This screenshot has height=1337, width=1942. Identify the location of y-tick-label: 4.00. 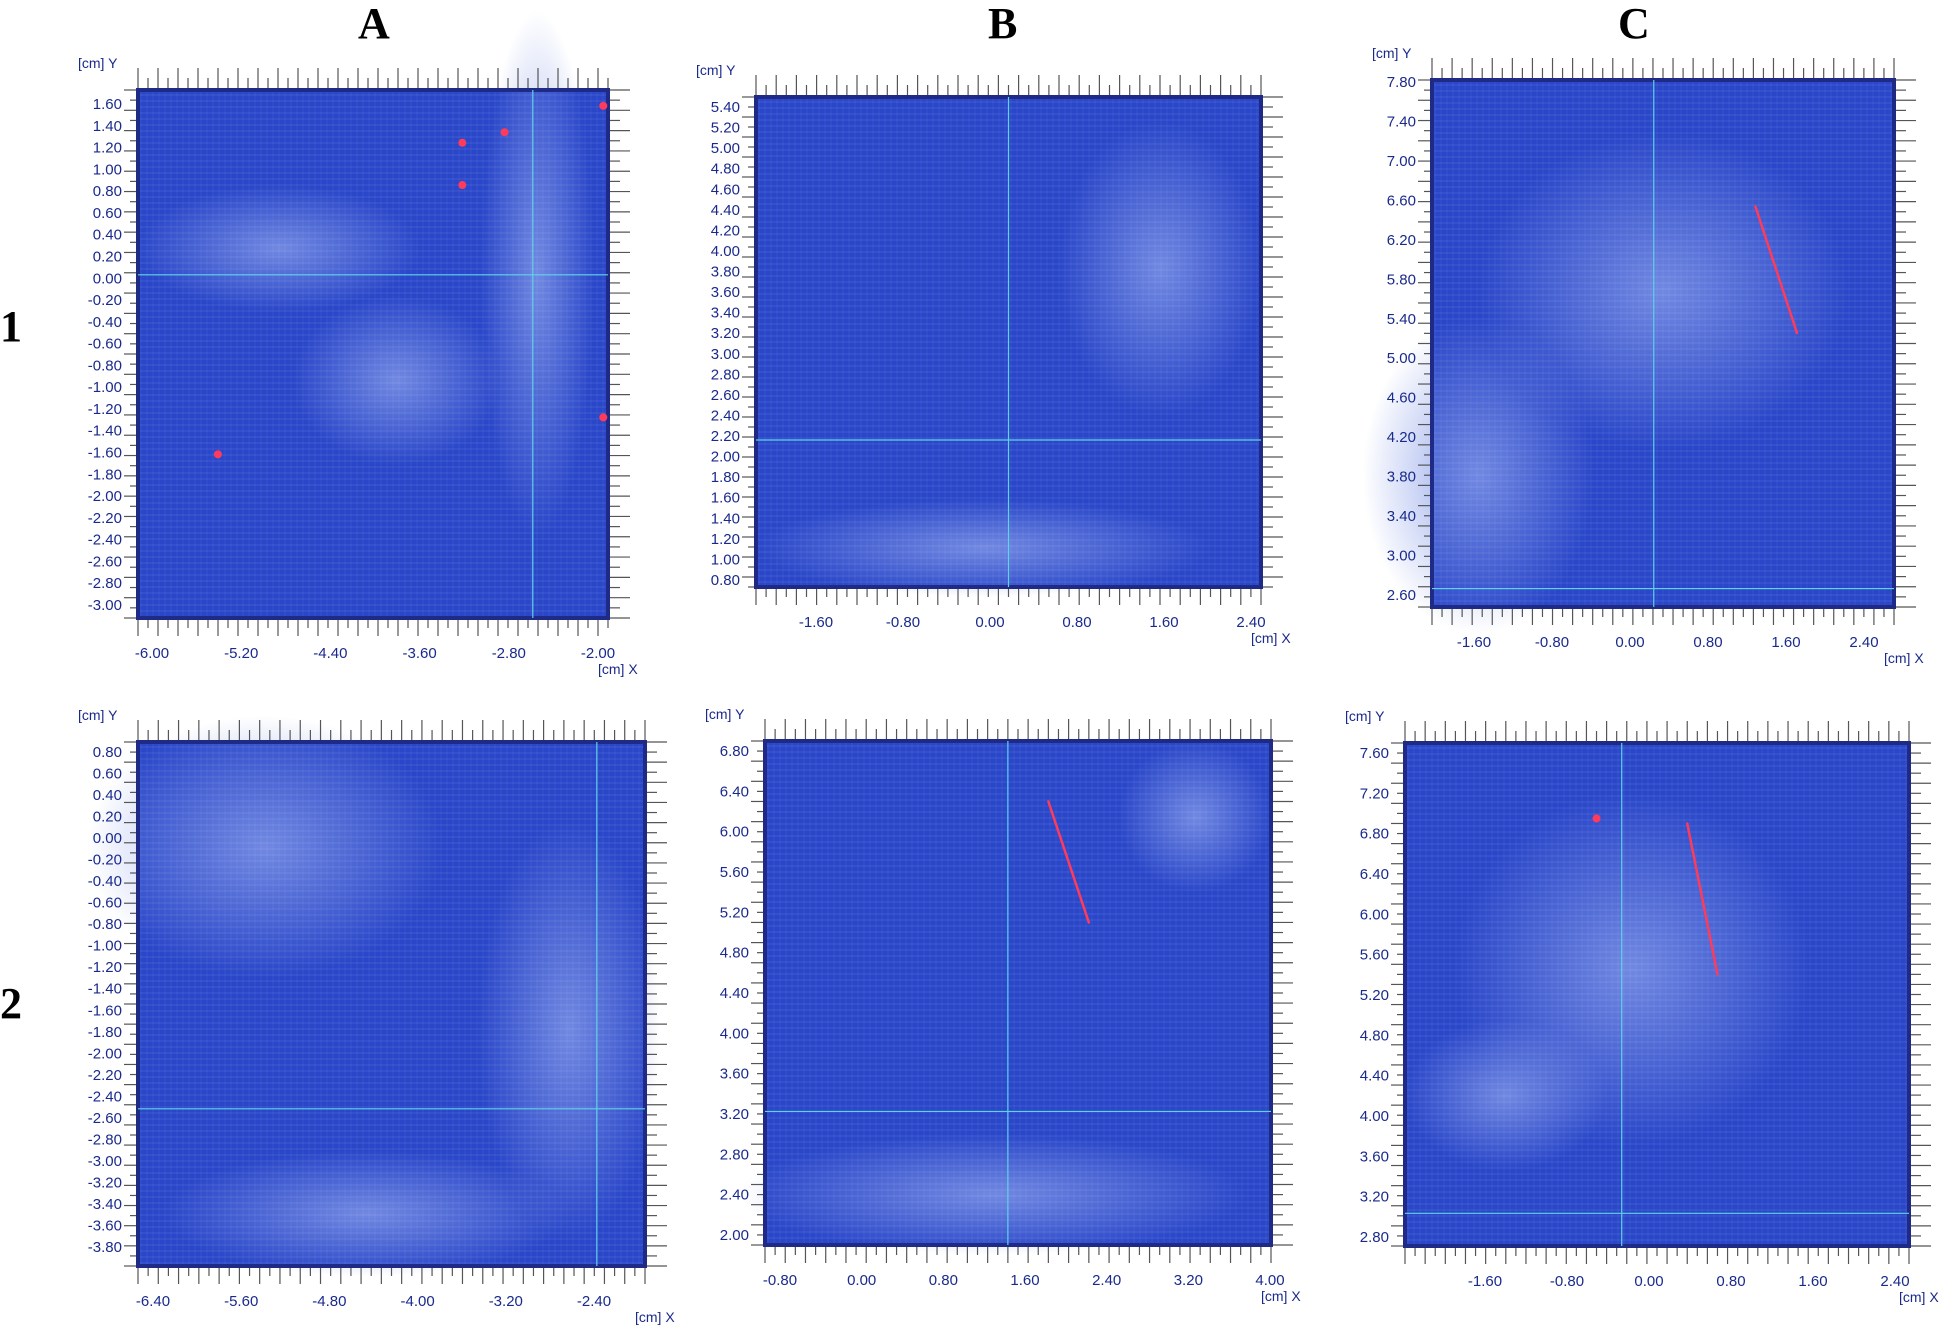
(725, 251).